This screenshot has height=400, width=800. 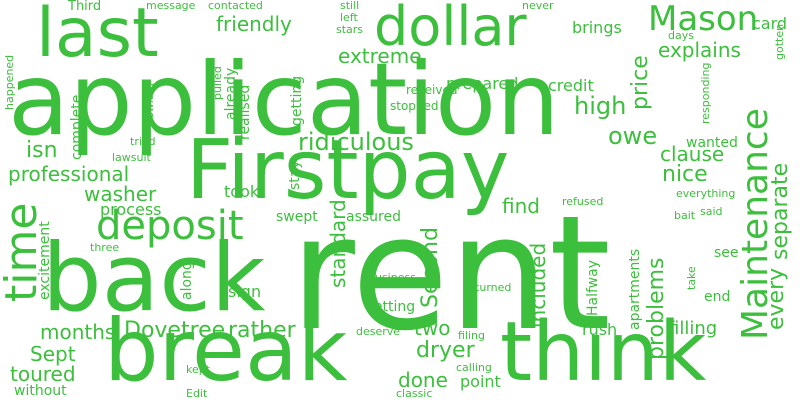 I want to click on word-every: every, so click(x=776, y=298).